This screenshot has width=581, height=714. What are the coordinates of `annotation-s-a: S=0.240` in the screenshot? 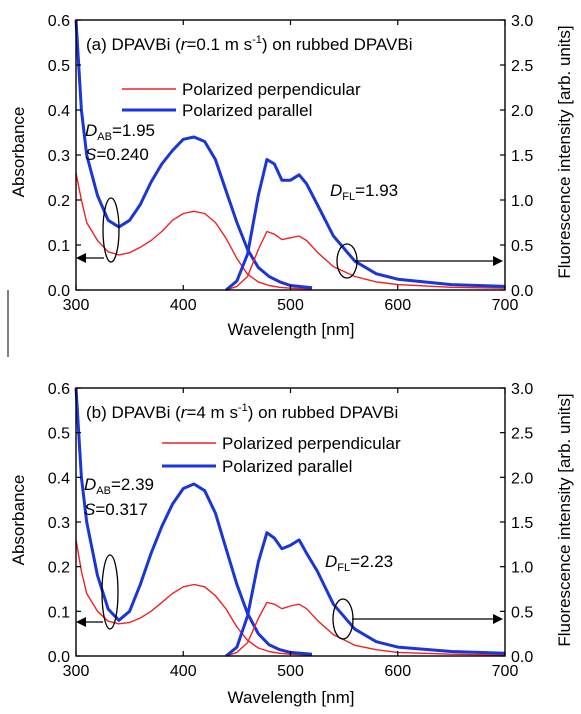 It's located at (117, 154).